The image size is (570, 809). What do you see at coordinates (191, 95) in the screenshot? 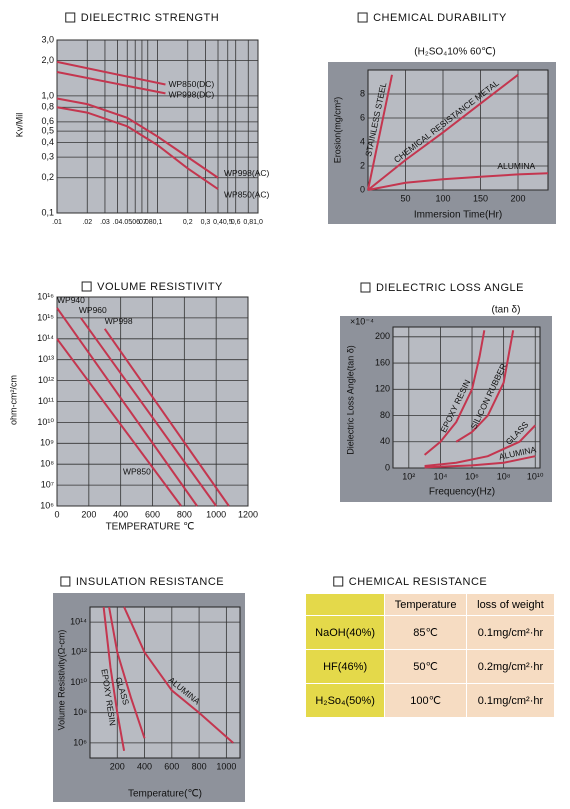
I see `series-label: WP998(DC)` at bounding box center [191, 95].